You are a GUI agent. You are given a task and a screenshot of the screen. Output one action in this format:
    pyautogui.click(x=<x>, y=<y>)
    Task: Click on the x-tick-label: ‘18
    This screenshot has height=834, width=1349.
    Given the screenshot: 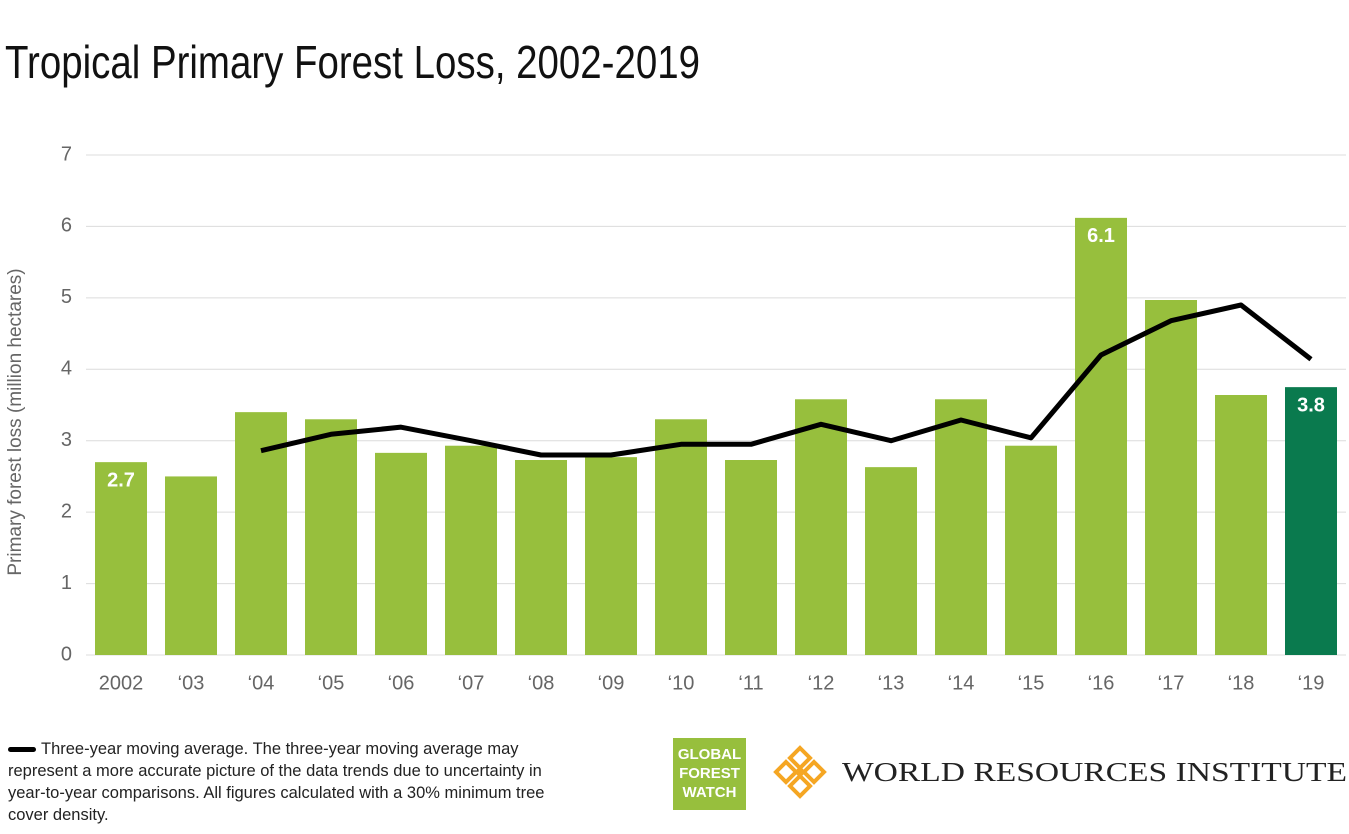 What is the action you would take?
    pyautogui.click(x=1241, y=683)
    